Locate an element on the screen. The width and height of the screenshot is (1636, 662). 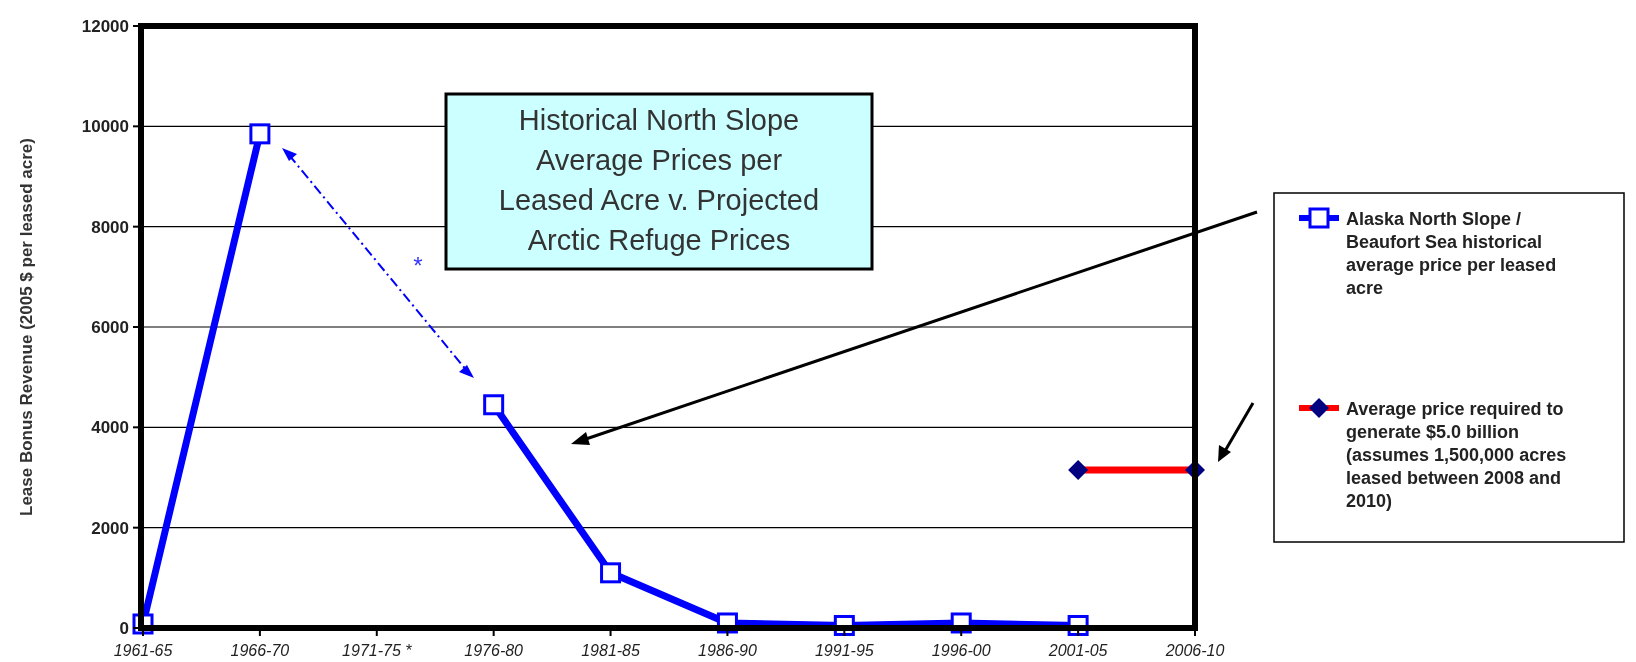
x-tick-label: 1961-65 is located at coordinates (143, 650).